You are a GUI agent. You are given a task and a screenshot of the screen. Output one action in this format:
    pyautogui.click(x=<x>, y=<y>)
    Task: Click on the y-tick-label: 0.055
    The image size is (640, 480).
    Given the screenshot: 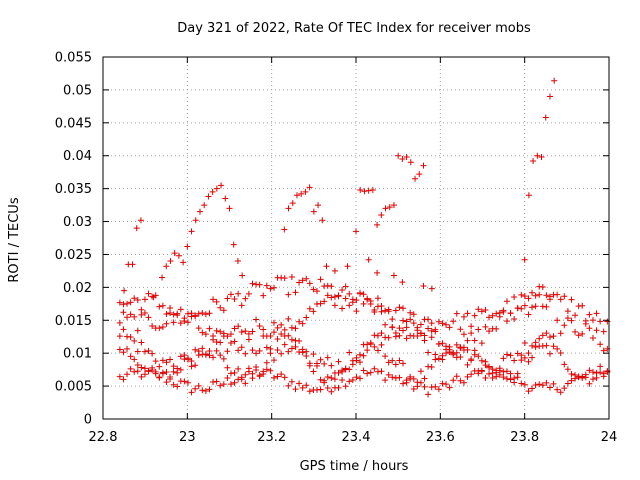 What is the action you would take?
    pyautogui.click(x=73, y=58)
    